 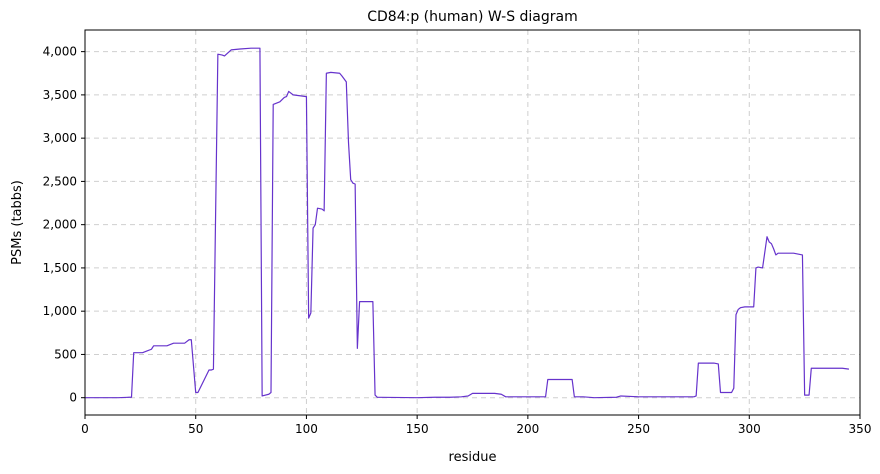 What do you see at coordinates (472, 17) in the screenshot?
I see `chart-title: CD84:p (human) W-S diagram` at bounding box center [472, 17].